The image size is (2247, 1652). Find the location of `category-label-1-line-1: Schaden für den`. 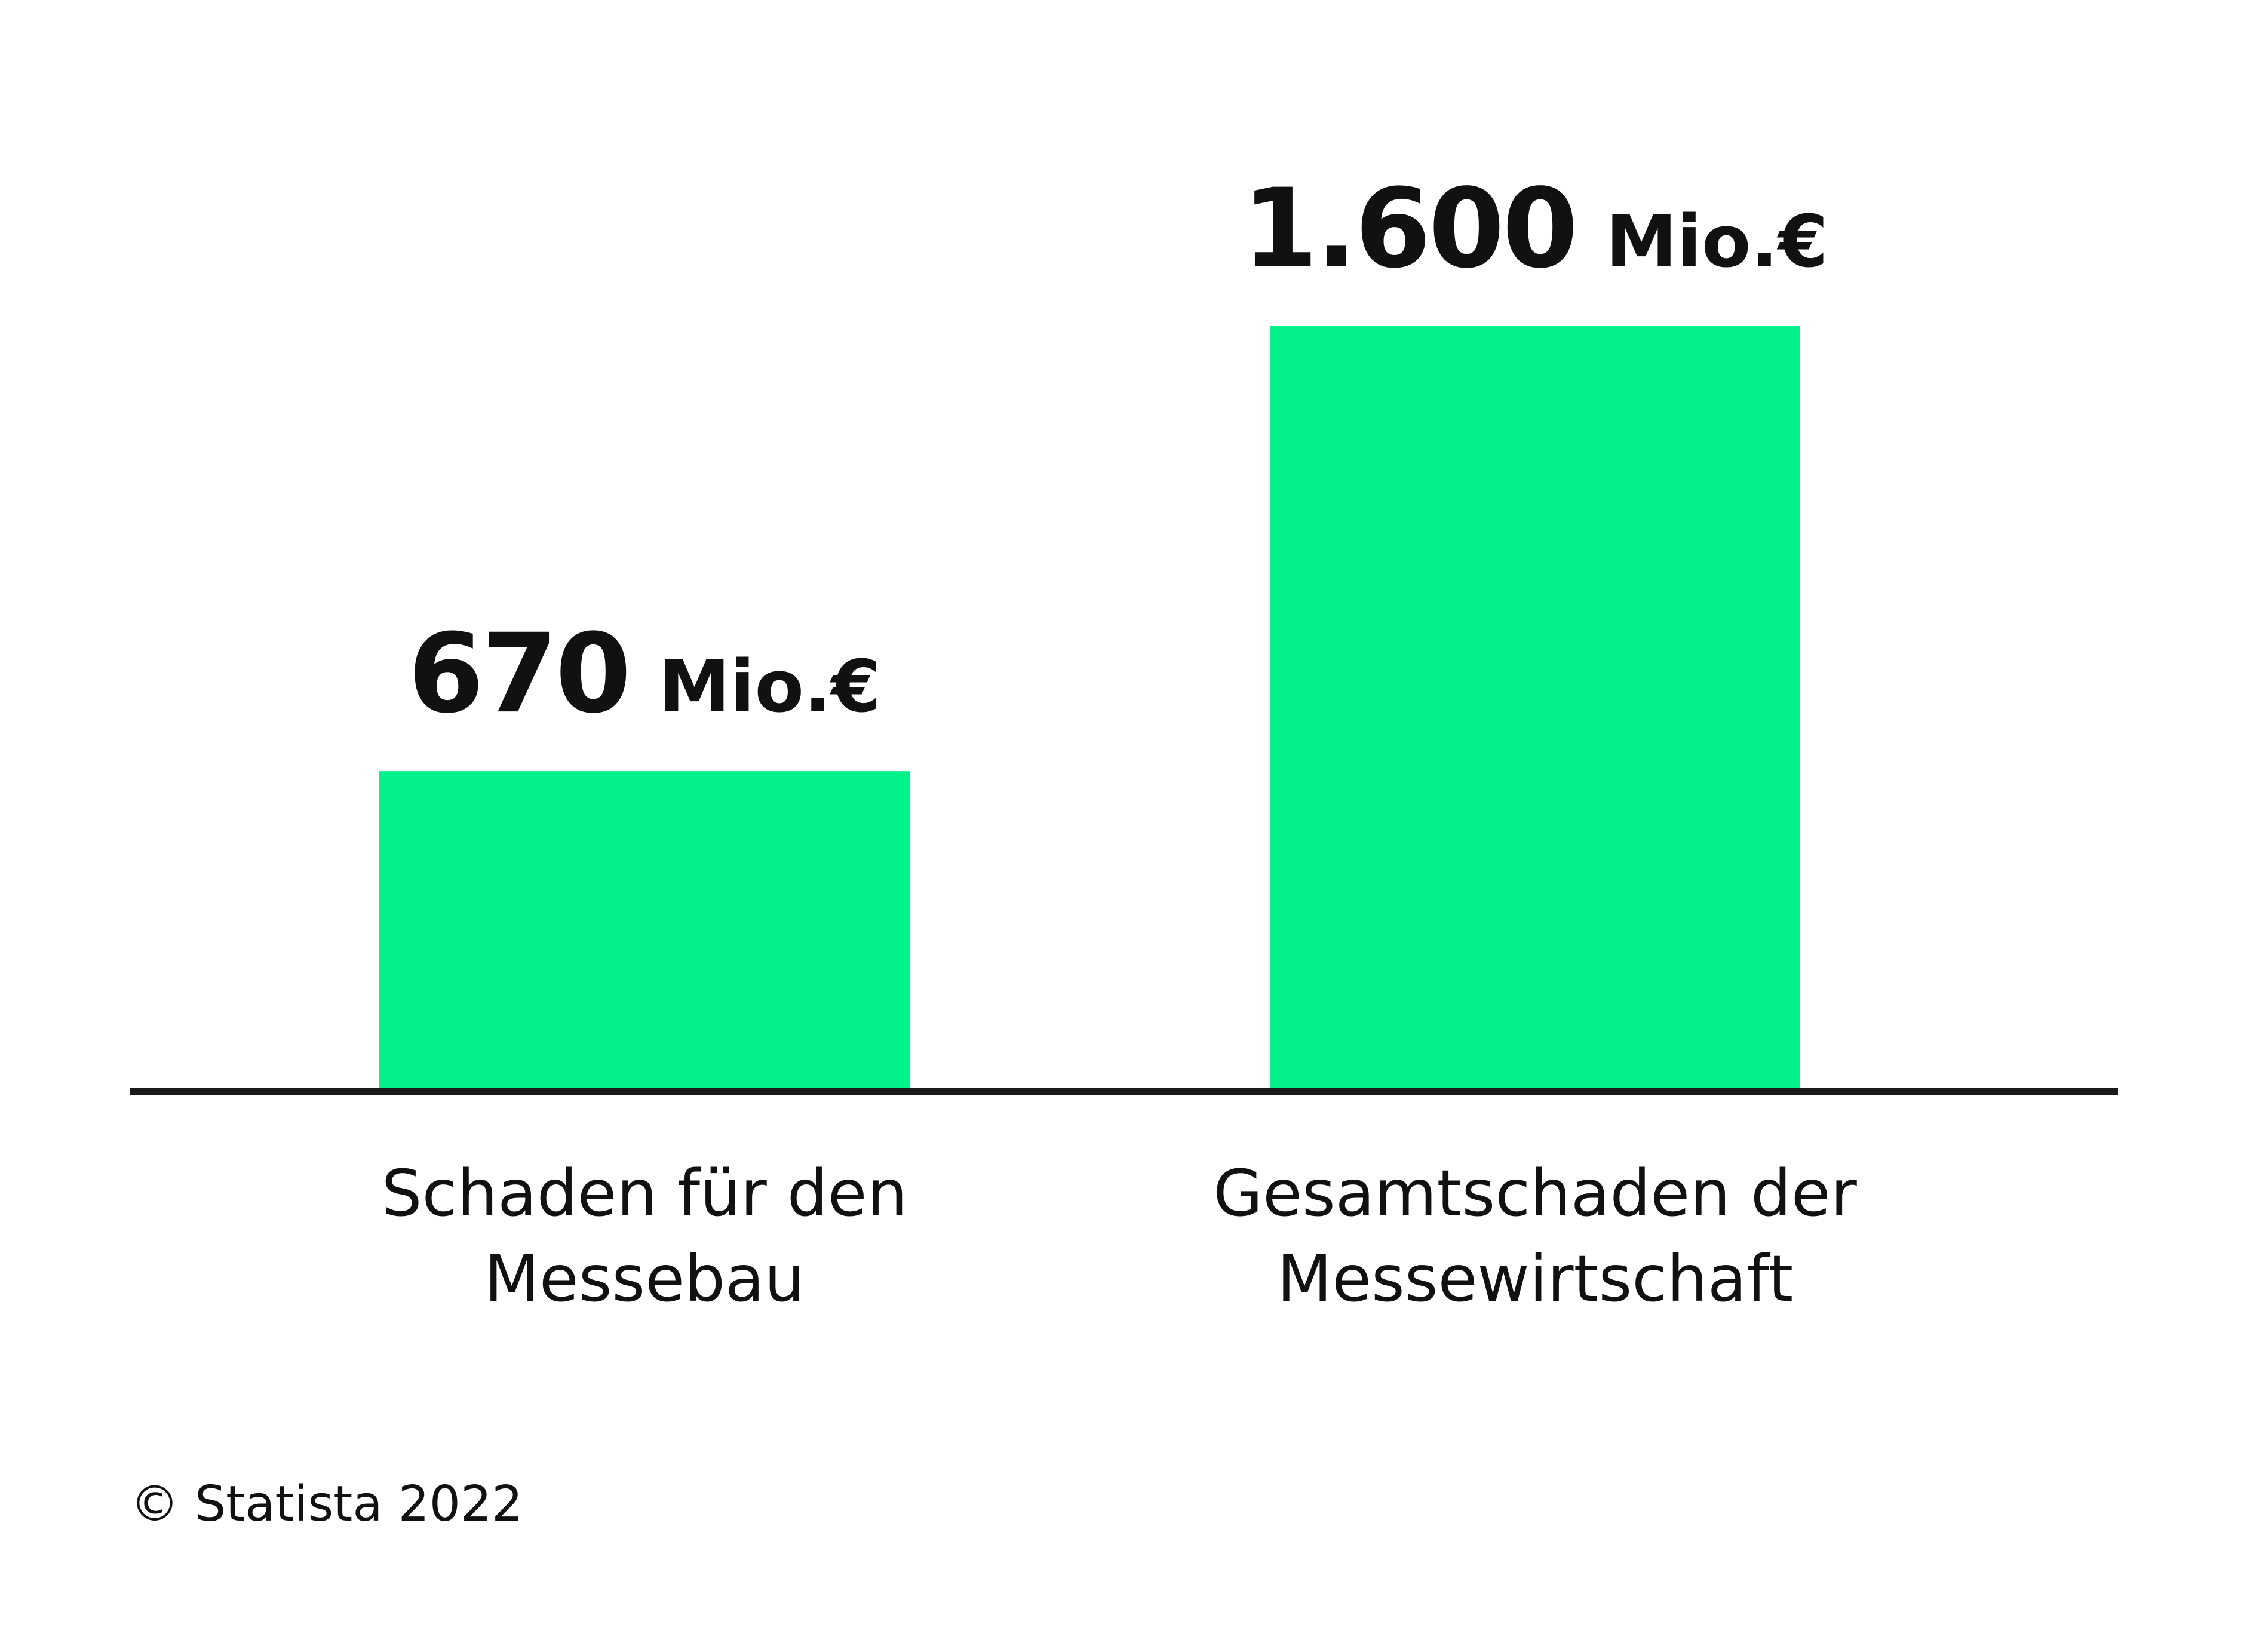

category-label-1-line-1: Schaden für den is located at coordinates (645, 1194).